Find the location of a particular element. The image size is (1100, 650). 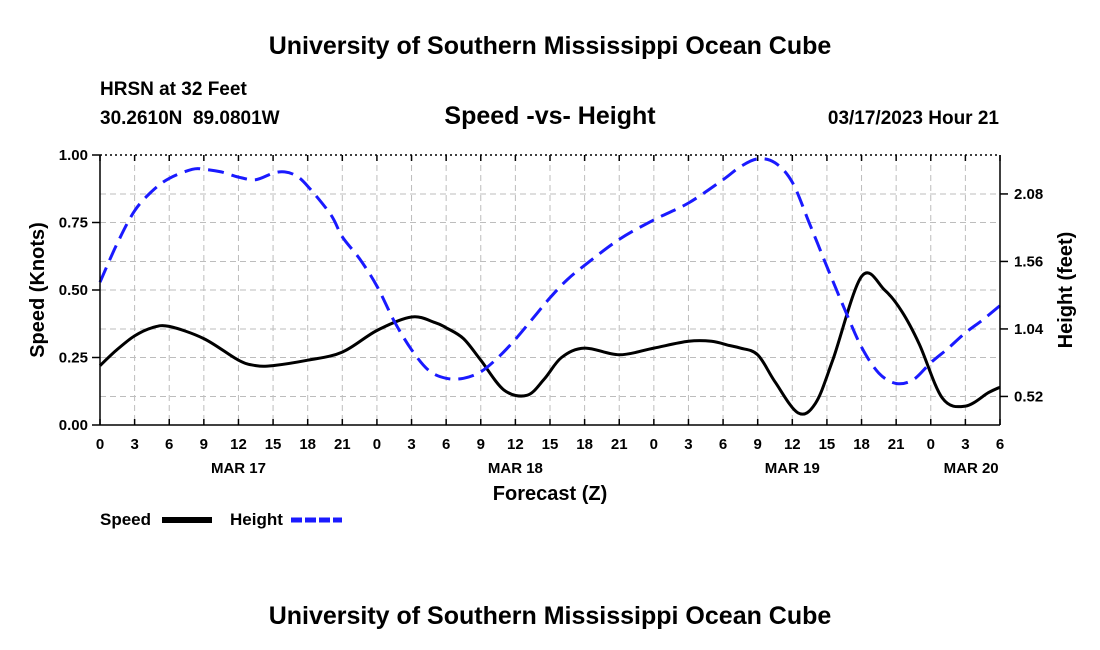

station-label: HRSN at 32 Feet is located at coordinates (173, 89).